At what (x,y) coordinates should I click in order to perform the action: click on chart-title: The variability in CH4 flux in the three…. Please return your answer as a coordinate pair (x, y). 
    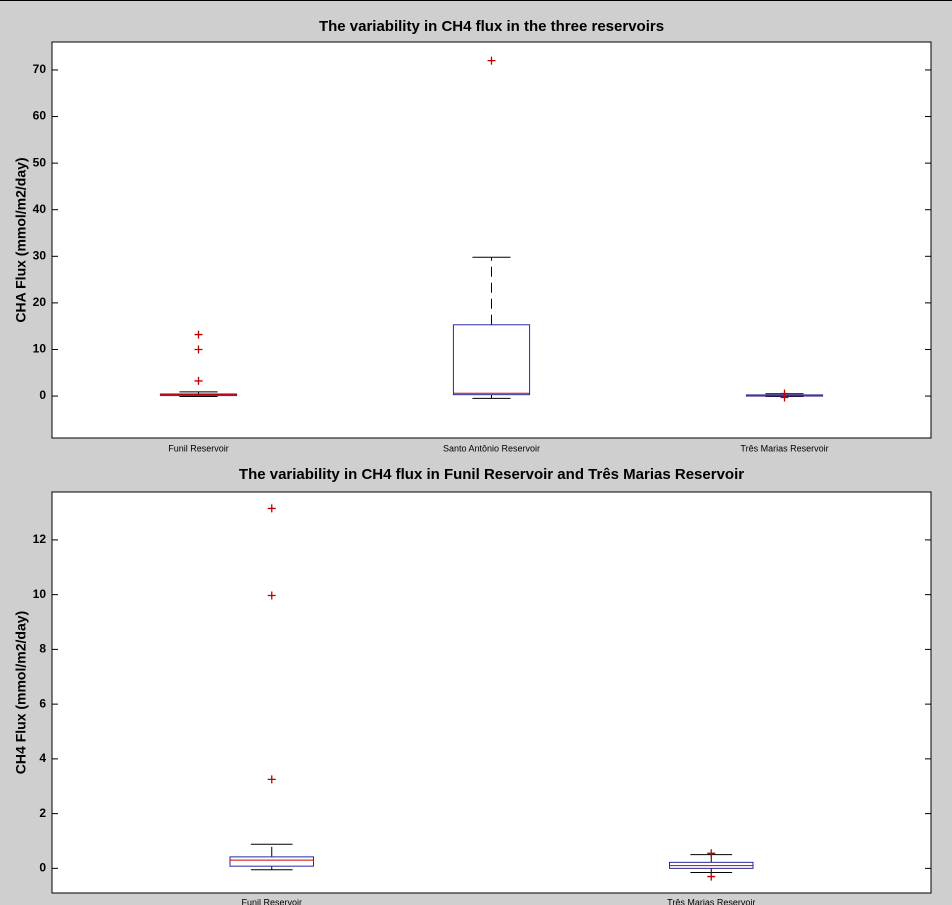
    Looking at the image, I should click on (491, 26).